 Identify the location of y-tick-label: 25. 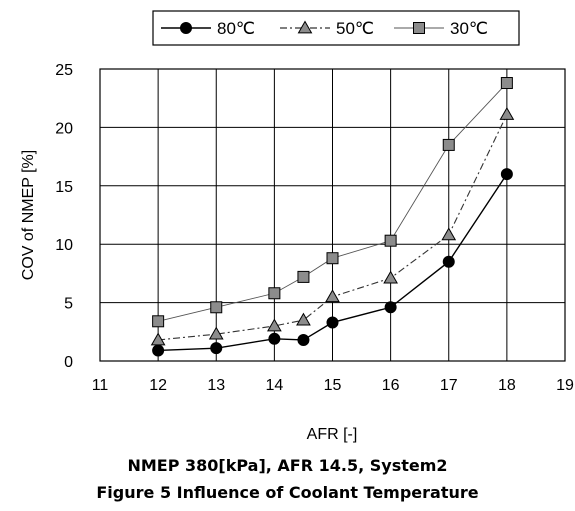
(64, 70).